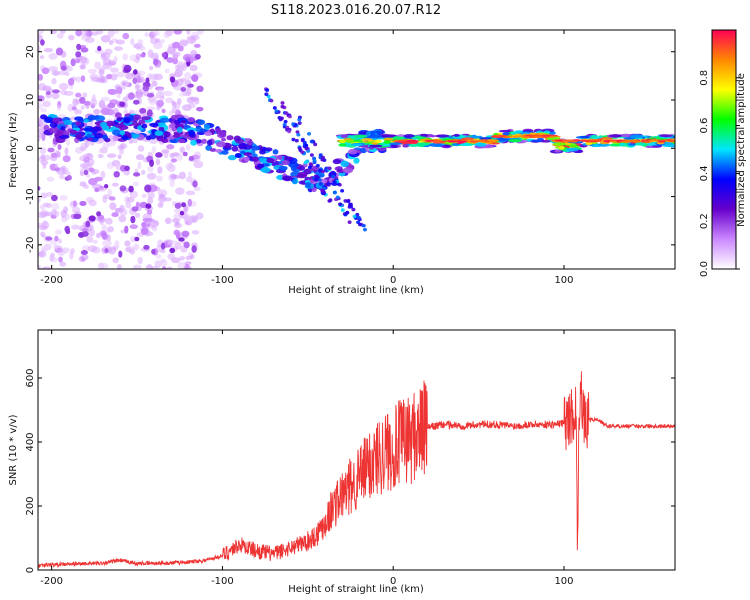 The image size is (750, 600). What do you see at coordinates (704, 269) in the screenshot?
I see `colorbar-tick-label: 0.0` at bounding box center [704, 269].